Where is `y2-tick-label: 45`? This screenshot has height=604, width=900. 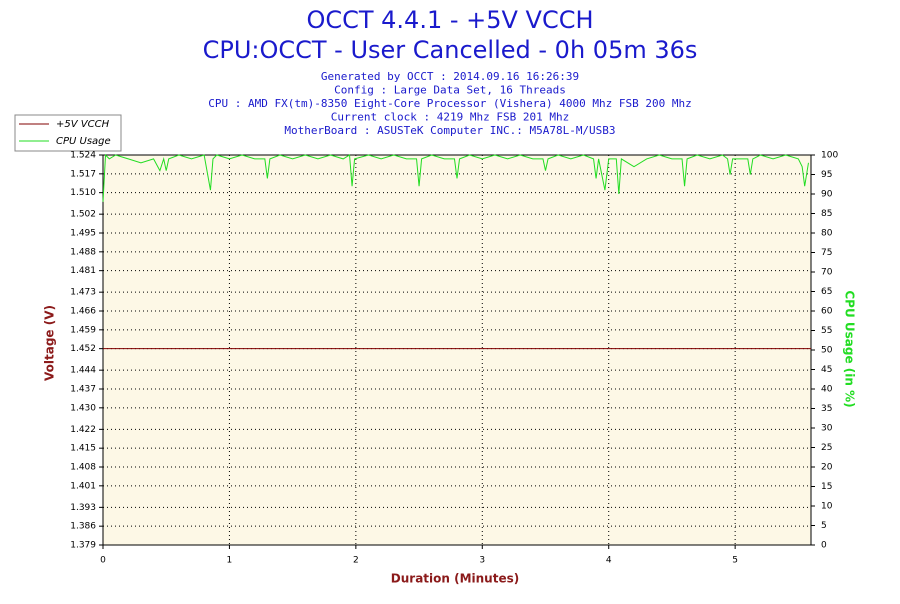 y2-tick-label: 45 is located at coordinates (826, 370).